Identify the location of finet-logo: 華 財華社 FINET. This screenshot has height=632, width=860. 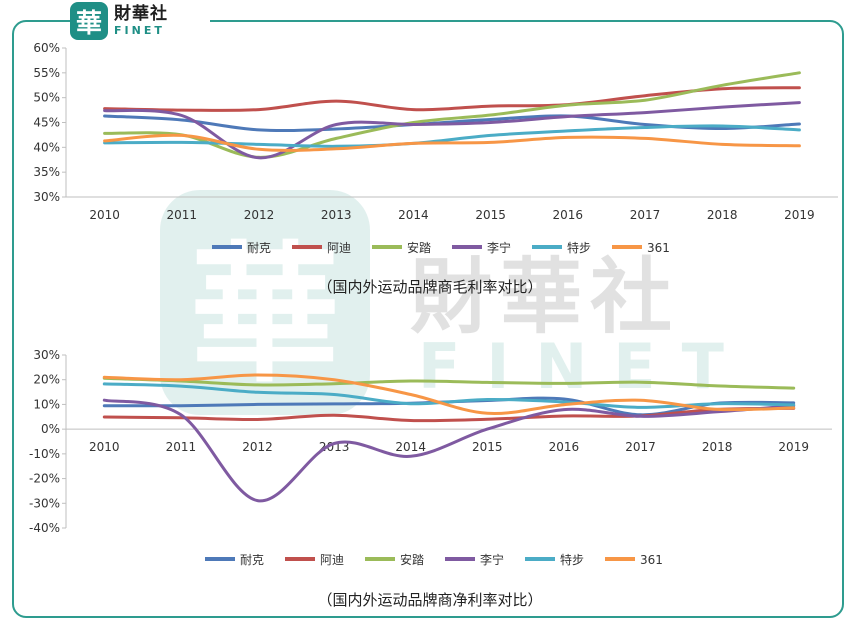
(140, 21).